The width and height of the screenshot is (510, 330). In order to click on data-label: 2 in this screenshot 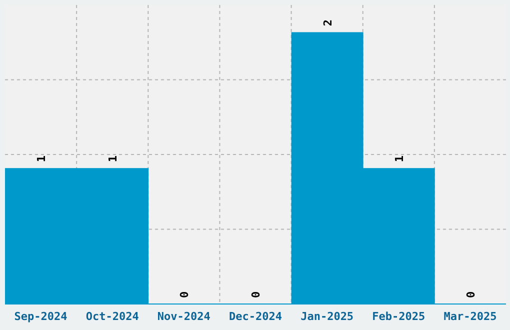, I will do `click(327, 23)`.